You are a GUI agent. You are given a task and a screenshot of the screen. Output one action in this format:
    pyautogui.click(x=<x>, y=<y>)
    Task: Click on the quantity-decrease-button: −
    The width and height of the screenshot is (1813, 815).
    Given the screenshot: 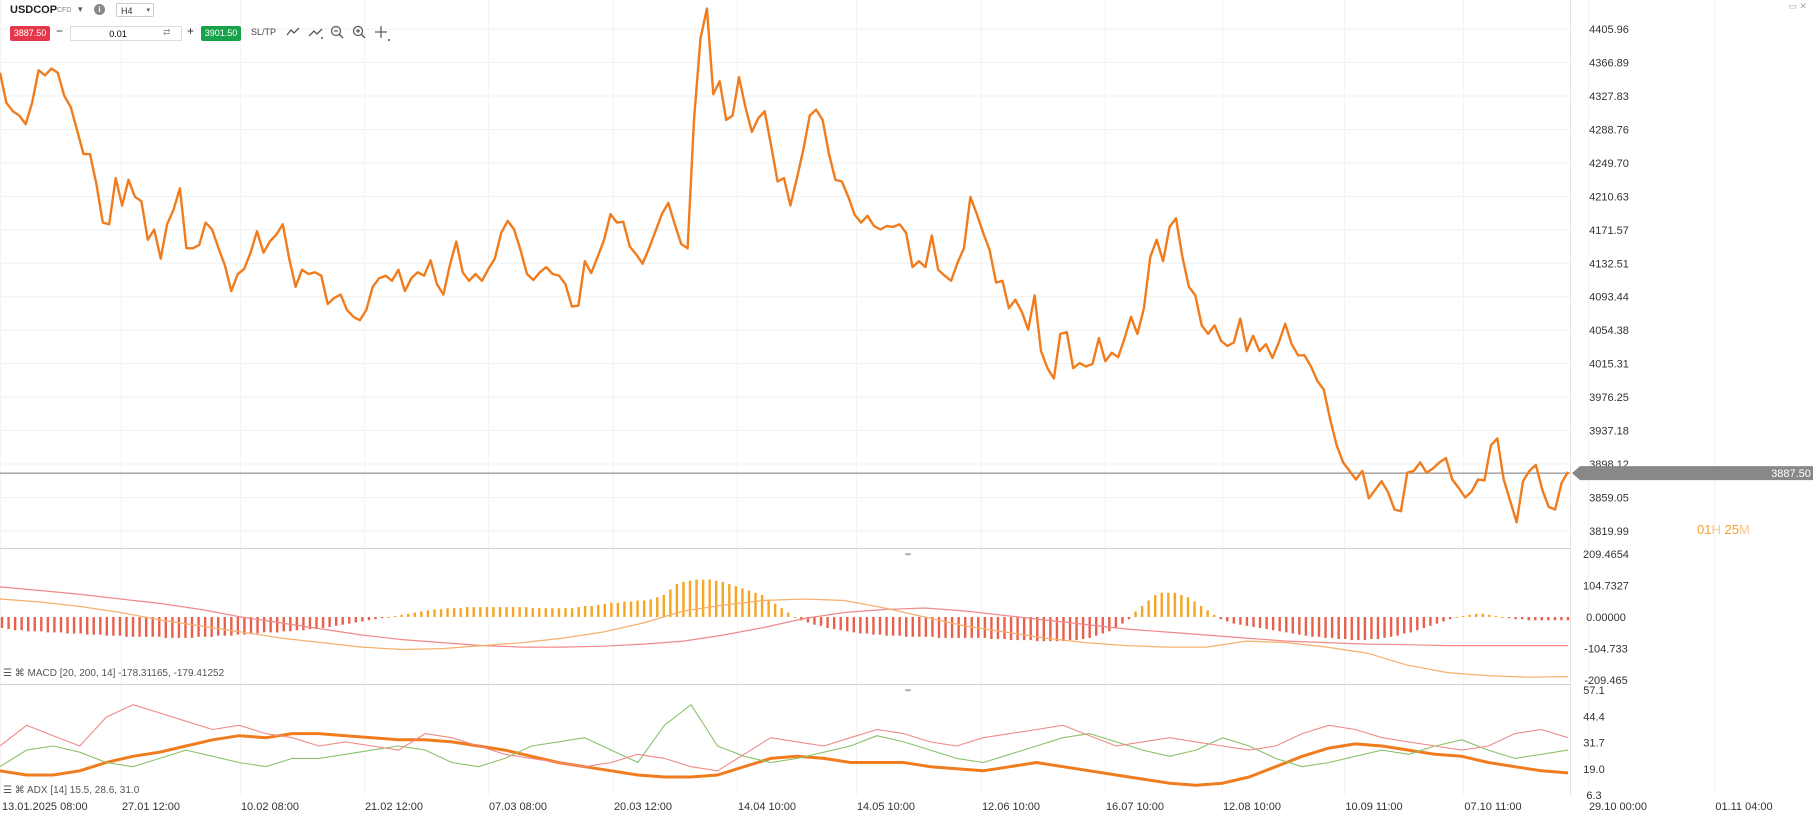 What is the action you would take?
    pyautogui.click(x=60, y=31)
    